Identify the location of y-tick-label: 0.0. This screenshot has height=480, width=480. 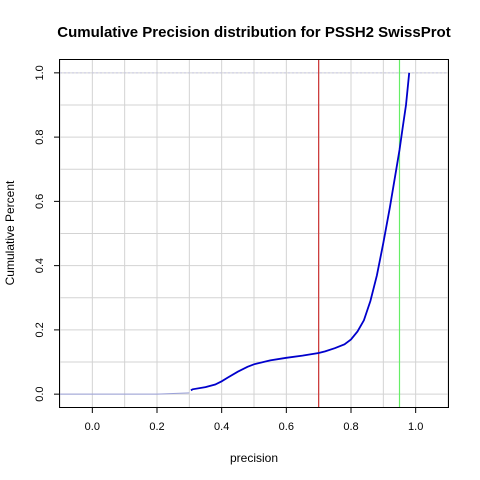
(40, 393).